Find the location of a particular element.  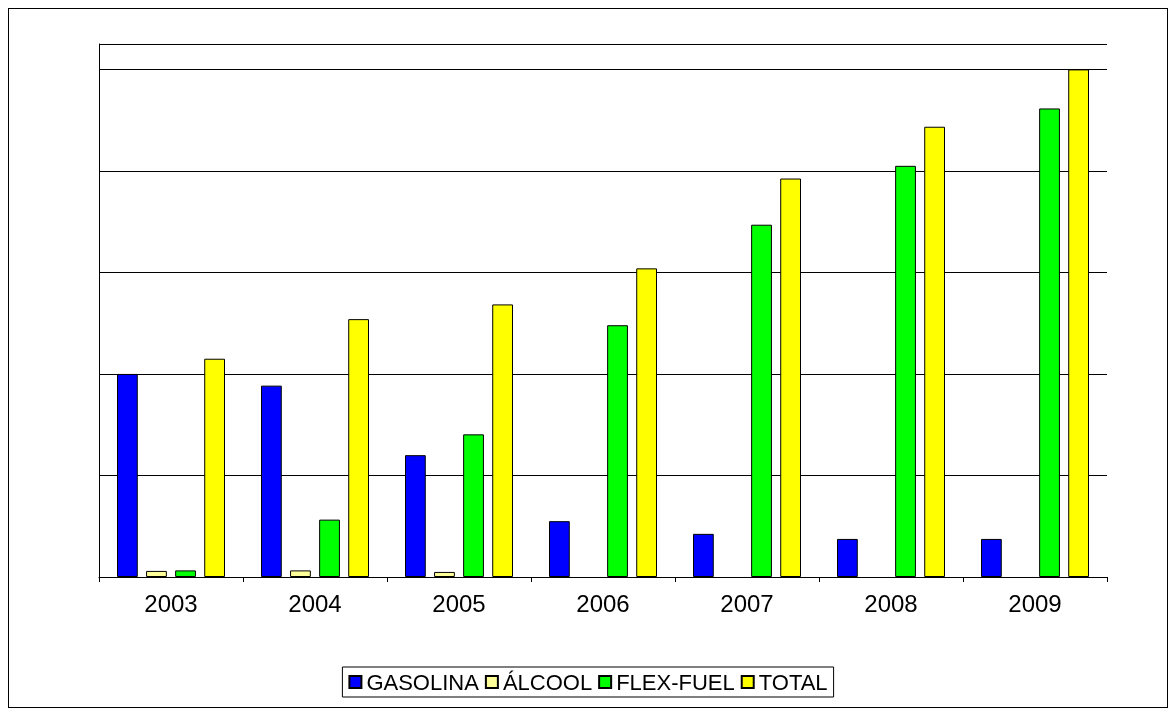

x-tick-label: 2008 is located at coordinates (891, 603).